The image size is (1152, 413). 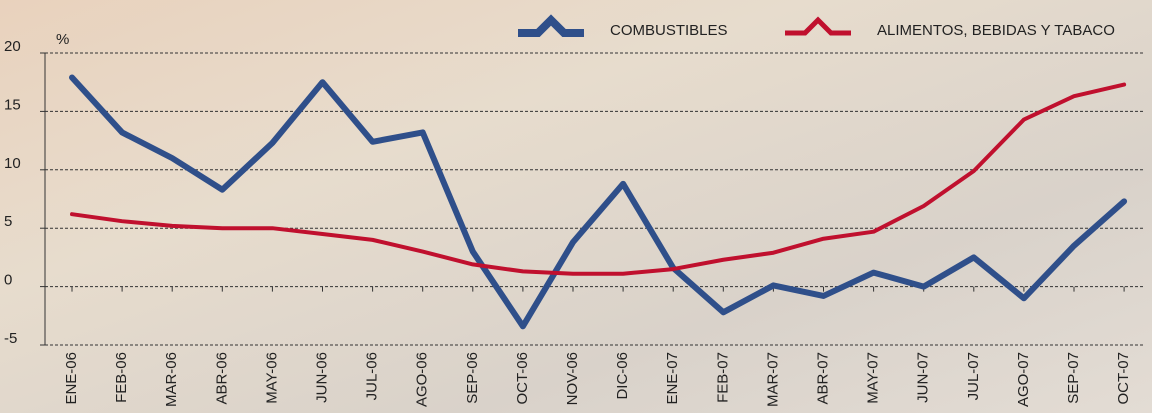 What do you see at coordinates (722, 377) in the screenshot?
I see `x-tick-label: FEB-07` at bounding box center [722, 377].